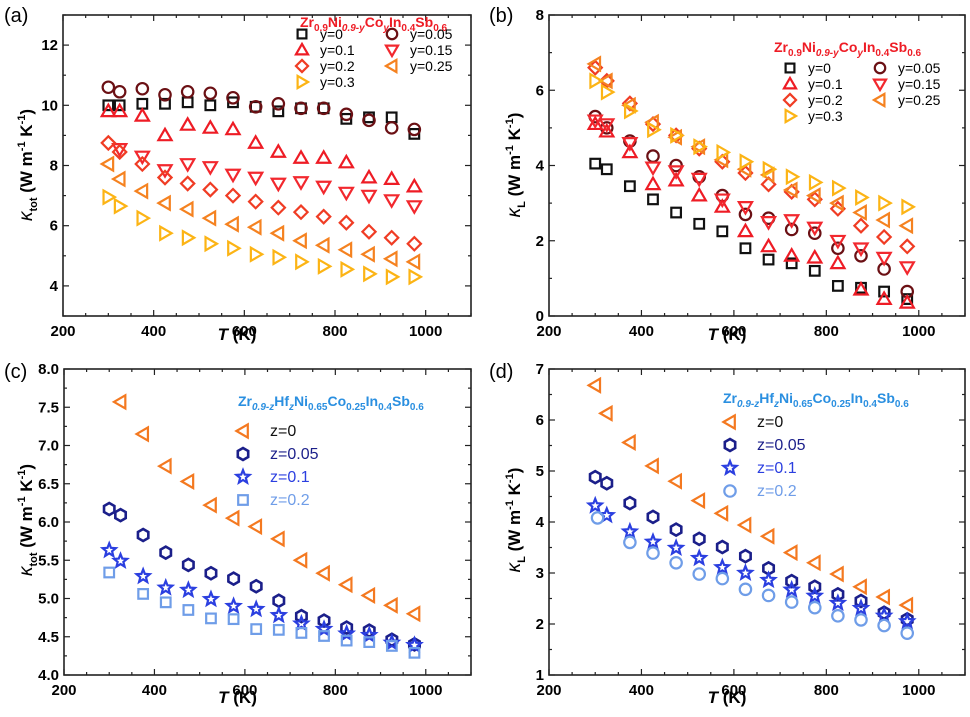 This screenshot has width=970, height=717. I want to click on y-axis-label-part: (W m, so click(514, 178).